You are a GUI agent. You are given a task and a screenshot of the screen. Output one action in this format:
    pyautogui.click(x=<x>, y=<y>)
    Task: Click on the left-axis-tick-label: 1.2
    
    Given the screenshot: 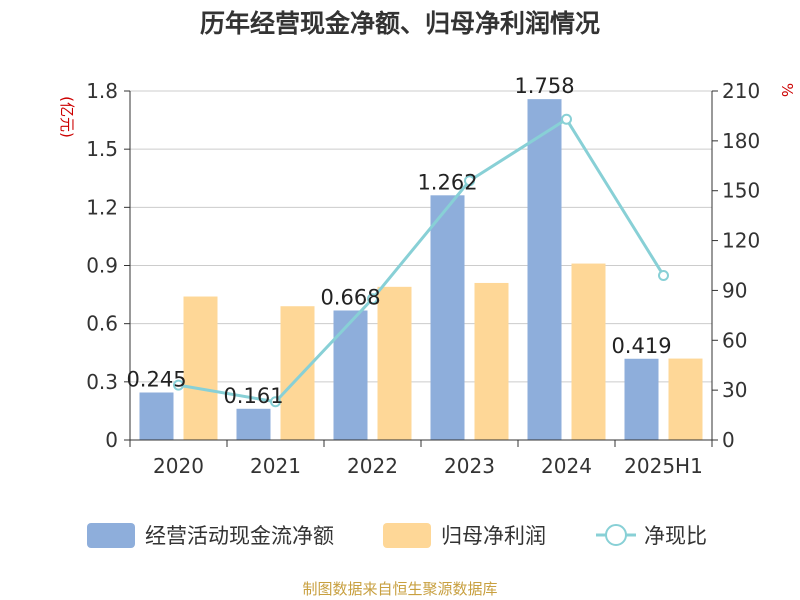 What is the action you would take?
    pyautogui.click(x=102, y=207)
    